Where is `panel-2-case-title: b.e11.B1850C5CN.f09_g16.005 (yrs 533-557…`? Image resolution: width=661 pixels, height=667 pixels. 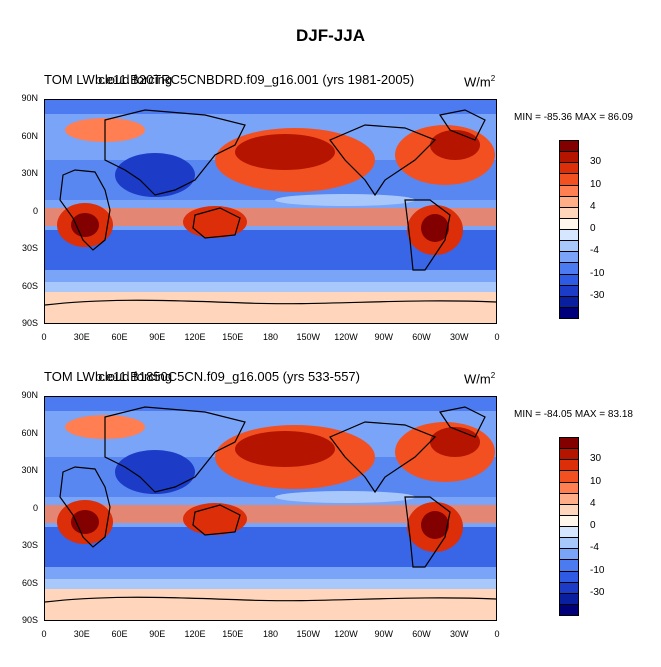
panel-2-case-title: b.e11.B1850C5CN.f09_g16.005 (yrs 533-557… is located at coordinates (227, 376).